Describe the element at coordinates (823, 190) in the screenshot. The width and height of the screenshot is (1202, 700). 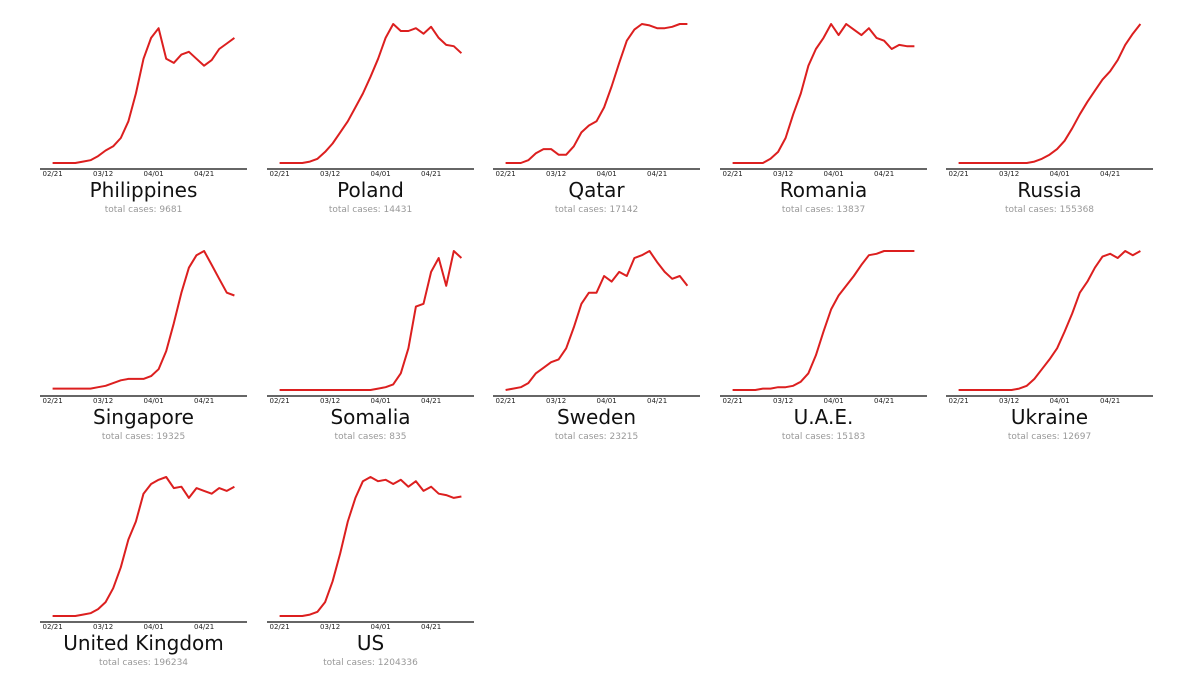
I see `panel-title: Romania` at that location.